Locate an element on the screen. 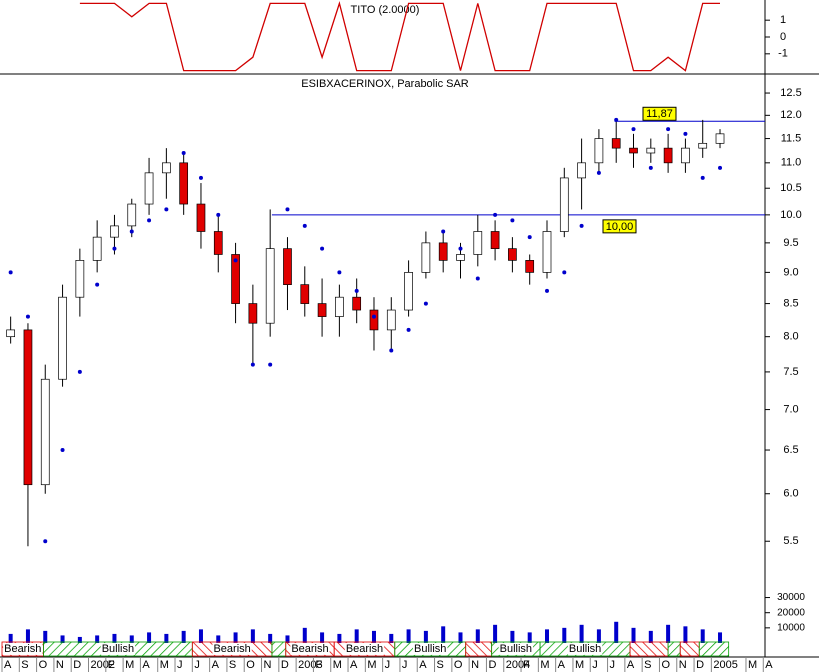 The height and width of the screenshot is (672, 819). x-tick-label: F is located at coordinates (111, 665).